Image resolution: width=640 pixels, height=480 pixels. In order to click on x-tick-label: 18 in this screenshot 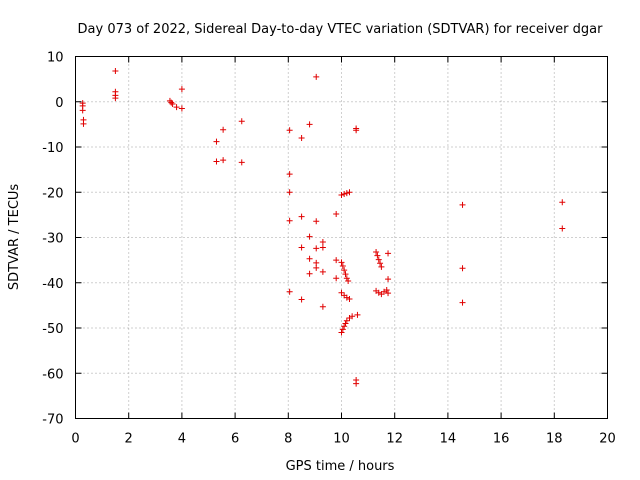, I will do `click(554, 439)`.